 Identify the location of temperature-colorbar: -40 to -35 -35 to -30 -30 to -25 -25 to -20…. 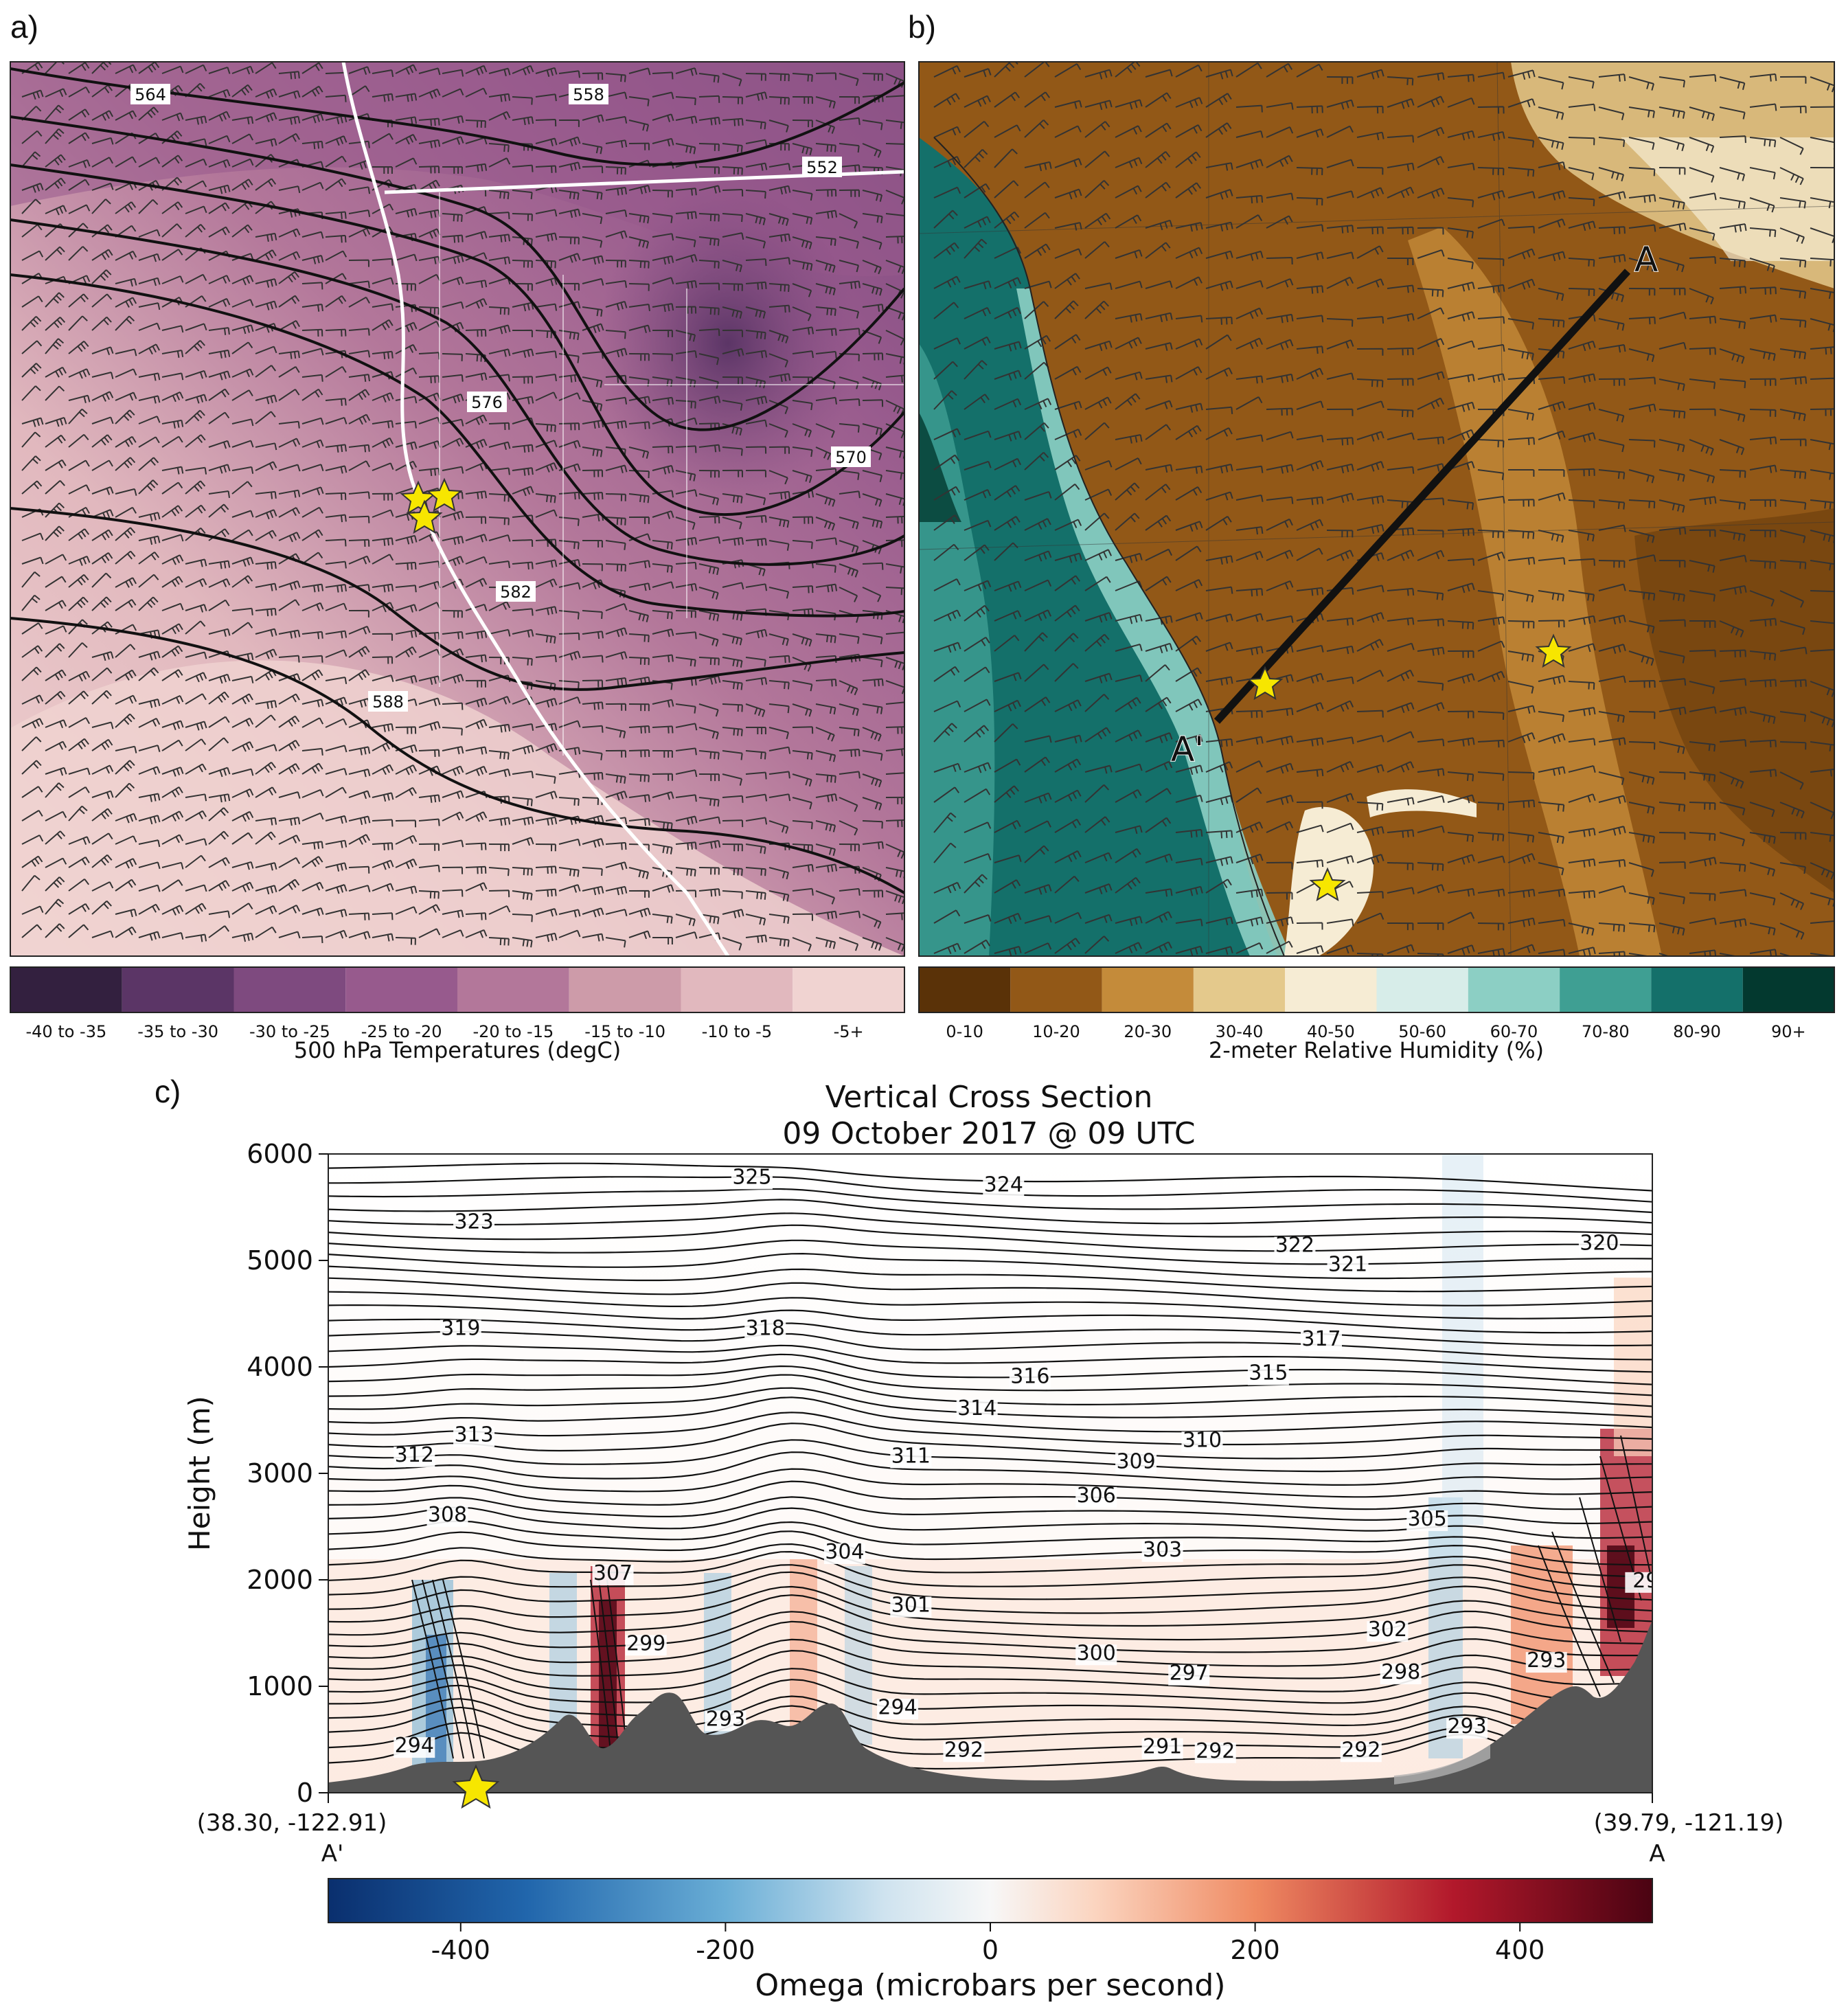
(457, 1004).